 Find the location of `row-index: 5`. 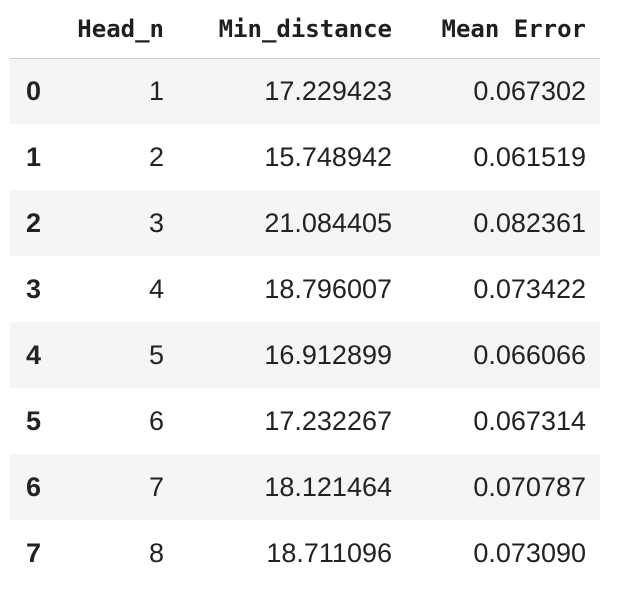

row-index: 5 is located at coordinates (34, 420).